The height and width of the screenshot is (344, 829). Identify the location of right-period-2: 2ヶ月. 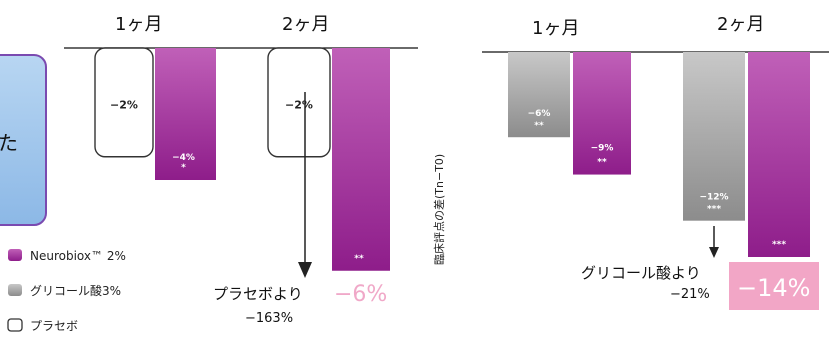
(740, 24).